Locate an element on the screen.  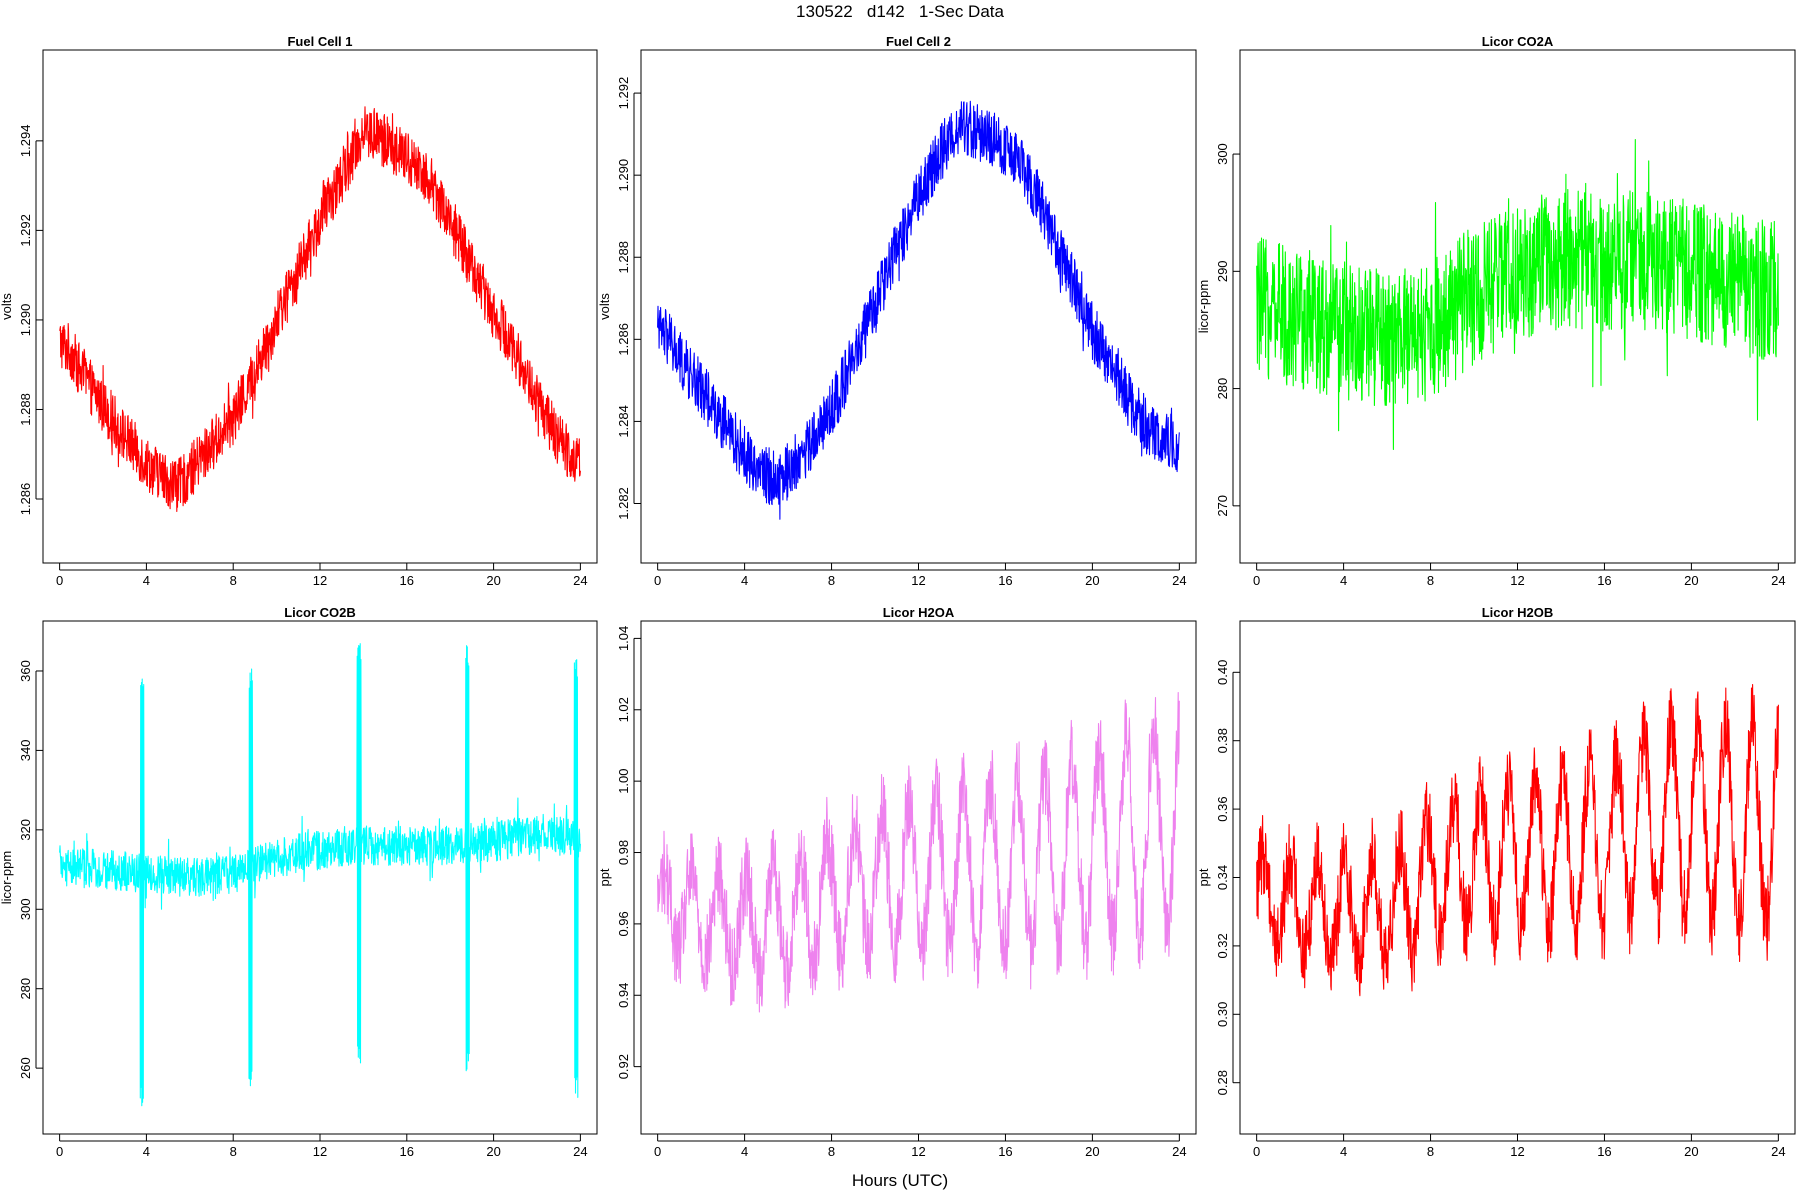
y-tick-label: 360 is located at coordinates (25, 671).